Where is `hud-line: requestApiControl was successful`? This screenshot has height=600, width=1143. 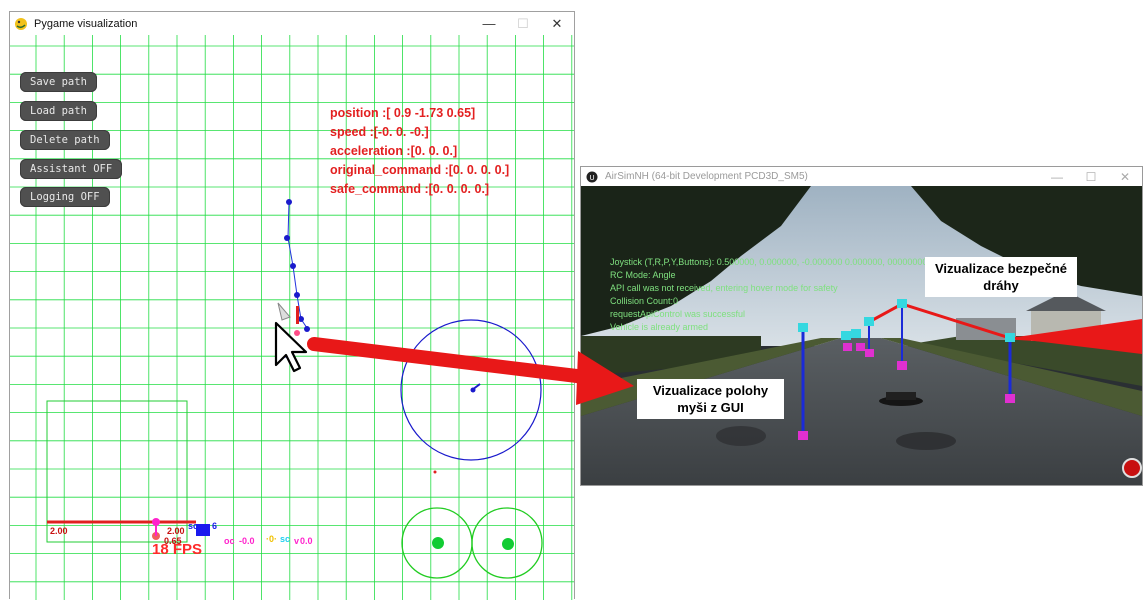
hud-line: requestApiControl was successful is located at coordinates (678, 314).